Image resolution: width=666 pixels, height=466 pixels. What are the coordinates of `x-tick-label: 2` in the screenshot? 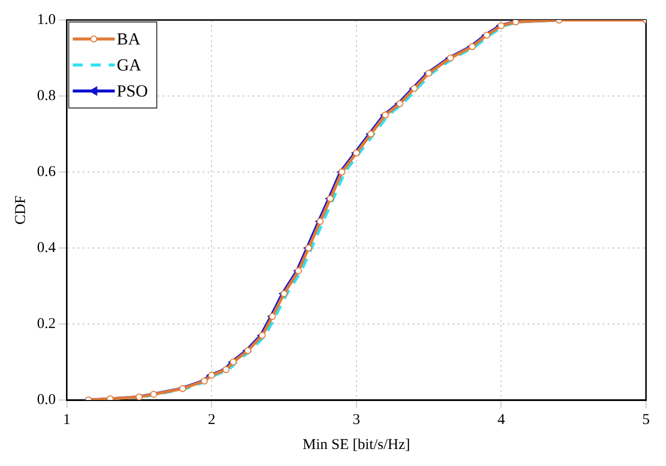 It's located at (212, 420).